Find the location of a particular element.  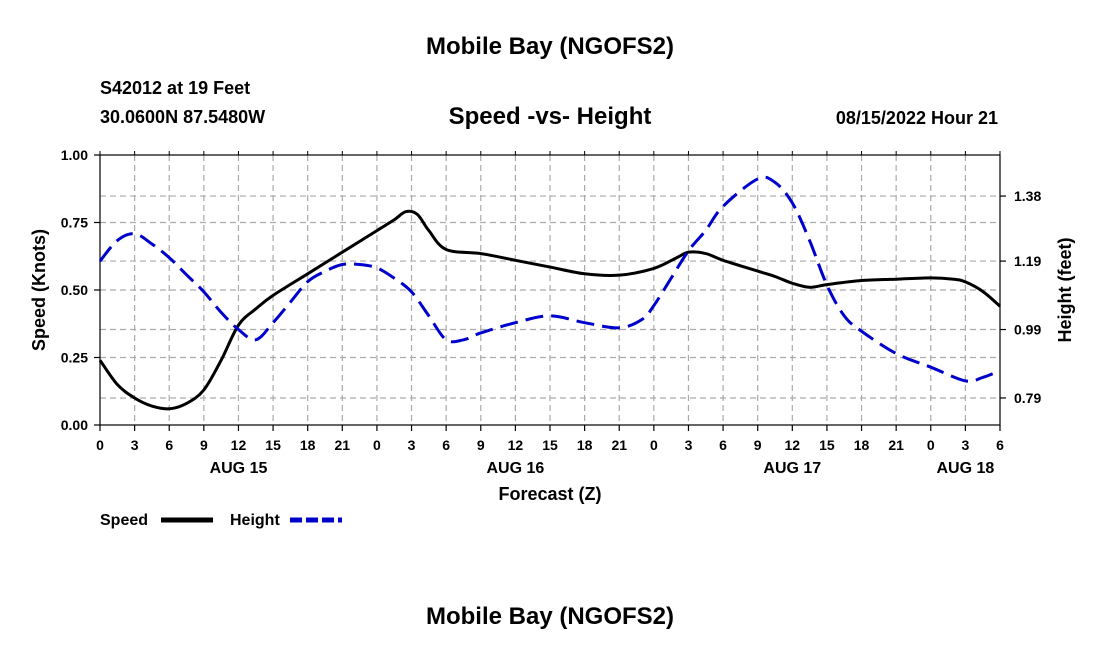

day-label: AUG 17 is located at coordinates (792, 468).